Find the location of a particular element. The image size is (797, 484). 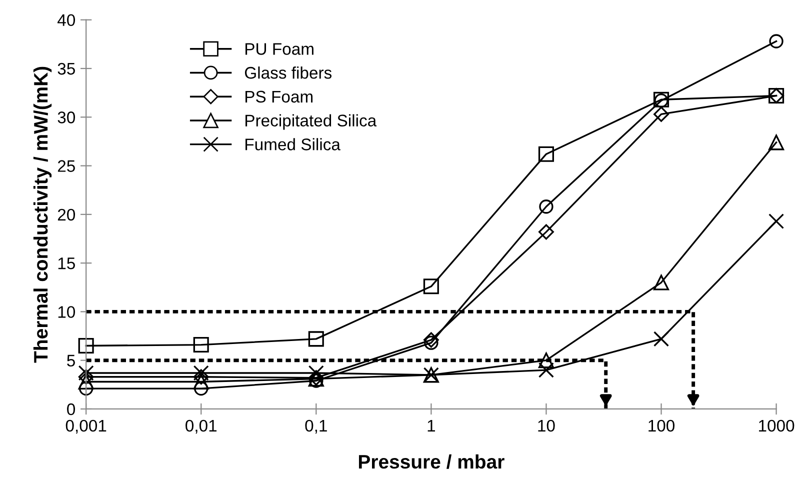

legend-label: PU Foam is located at coordinates (280, 49).